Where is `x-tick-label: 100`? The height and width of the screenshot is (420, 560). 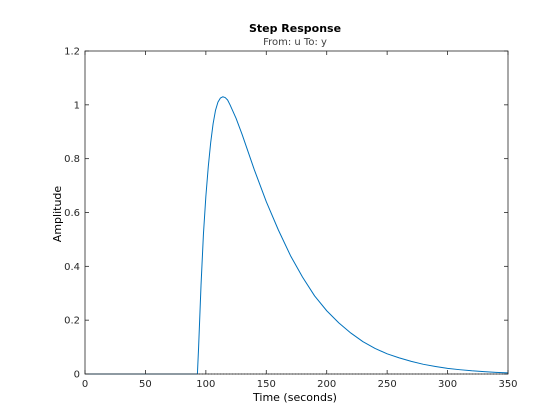 x-tick-label: 100 is located at coordinates (205, 384).